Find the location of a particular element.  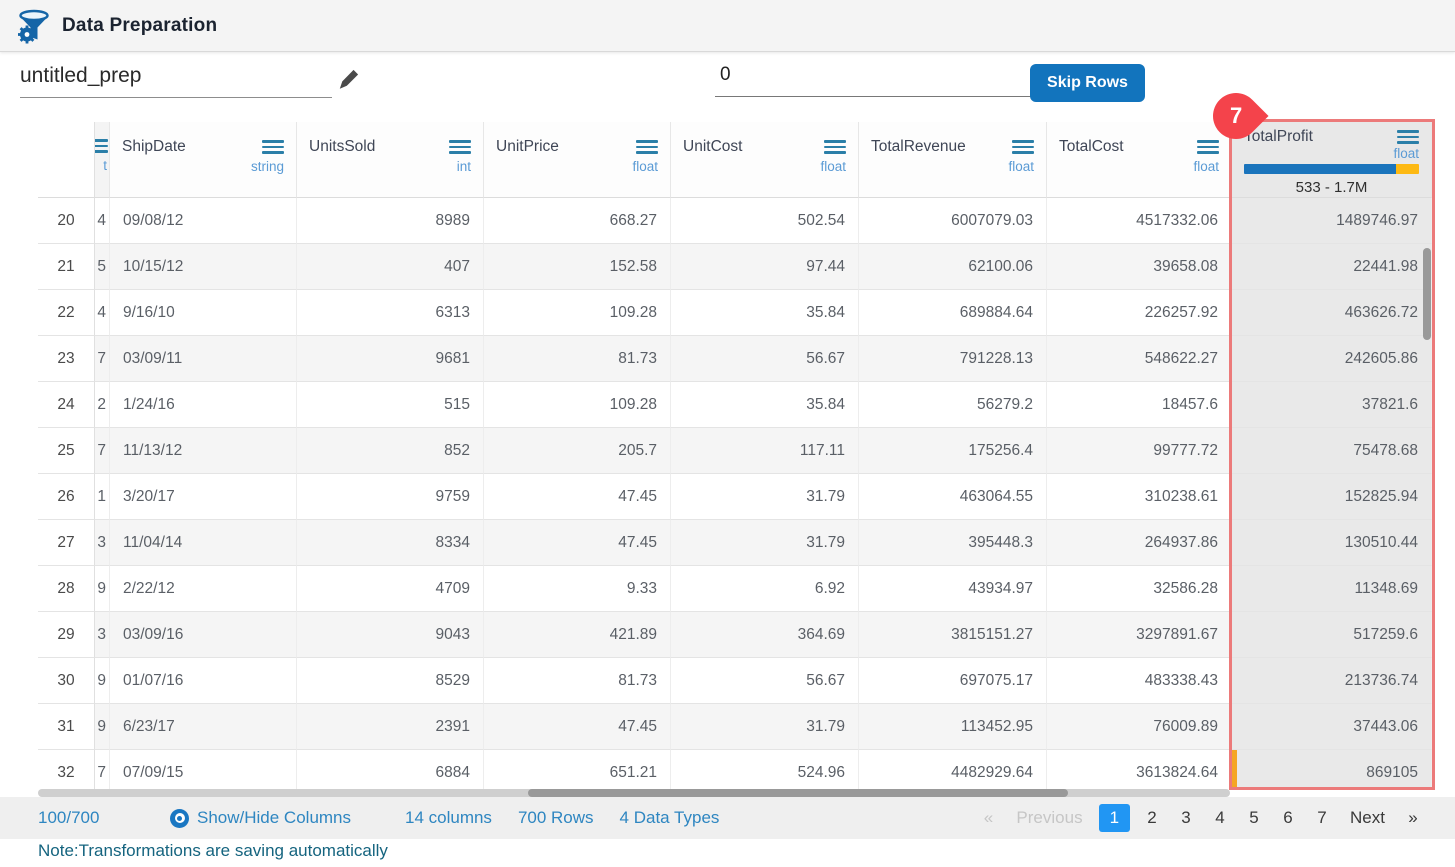

cell-units_sold: 6884 is located at coordinates (390, 770).